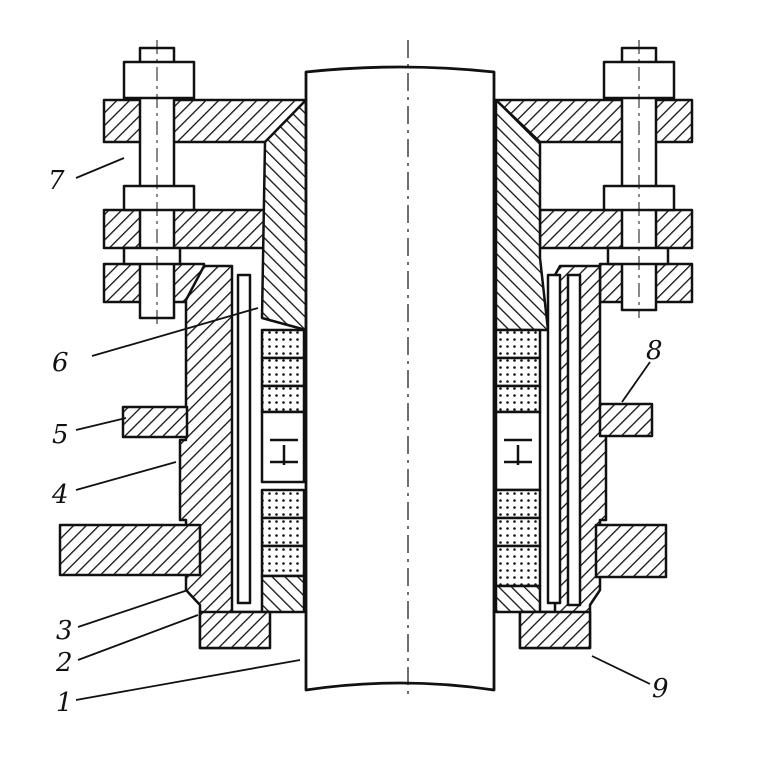  I want to click on callout-5: 5, so click(60, 435).